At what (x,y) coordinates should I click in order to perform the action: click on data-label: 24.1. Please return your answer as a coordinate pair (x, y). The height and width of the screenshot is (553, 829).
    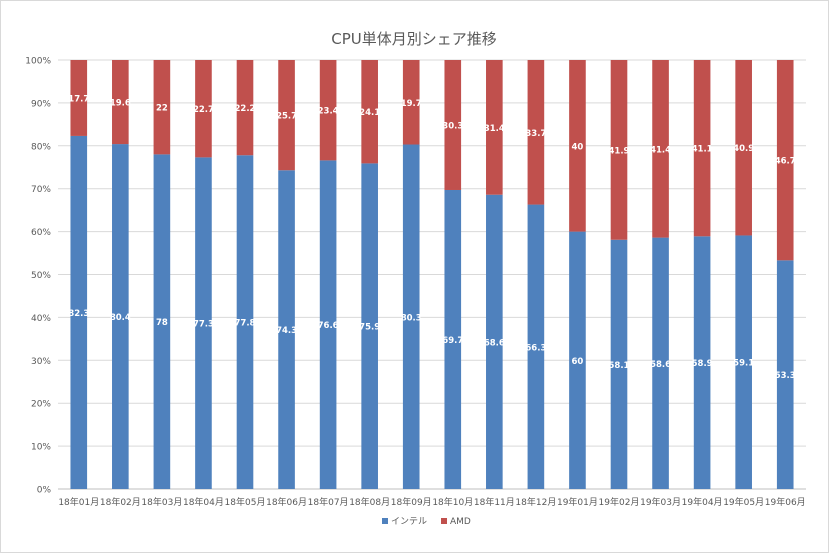
    Looking at the image, I should click on (369, 113).